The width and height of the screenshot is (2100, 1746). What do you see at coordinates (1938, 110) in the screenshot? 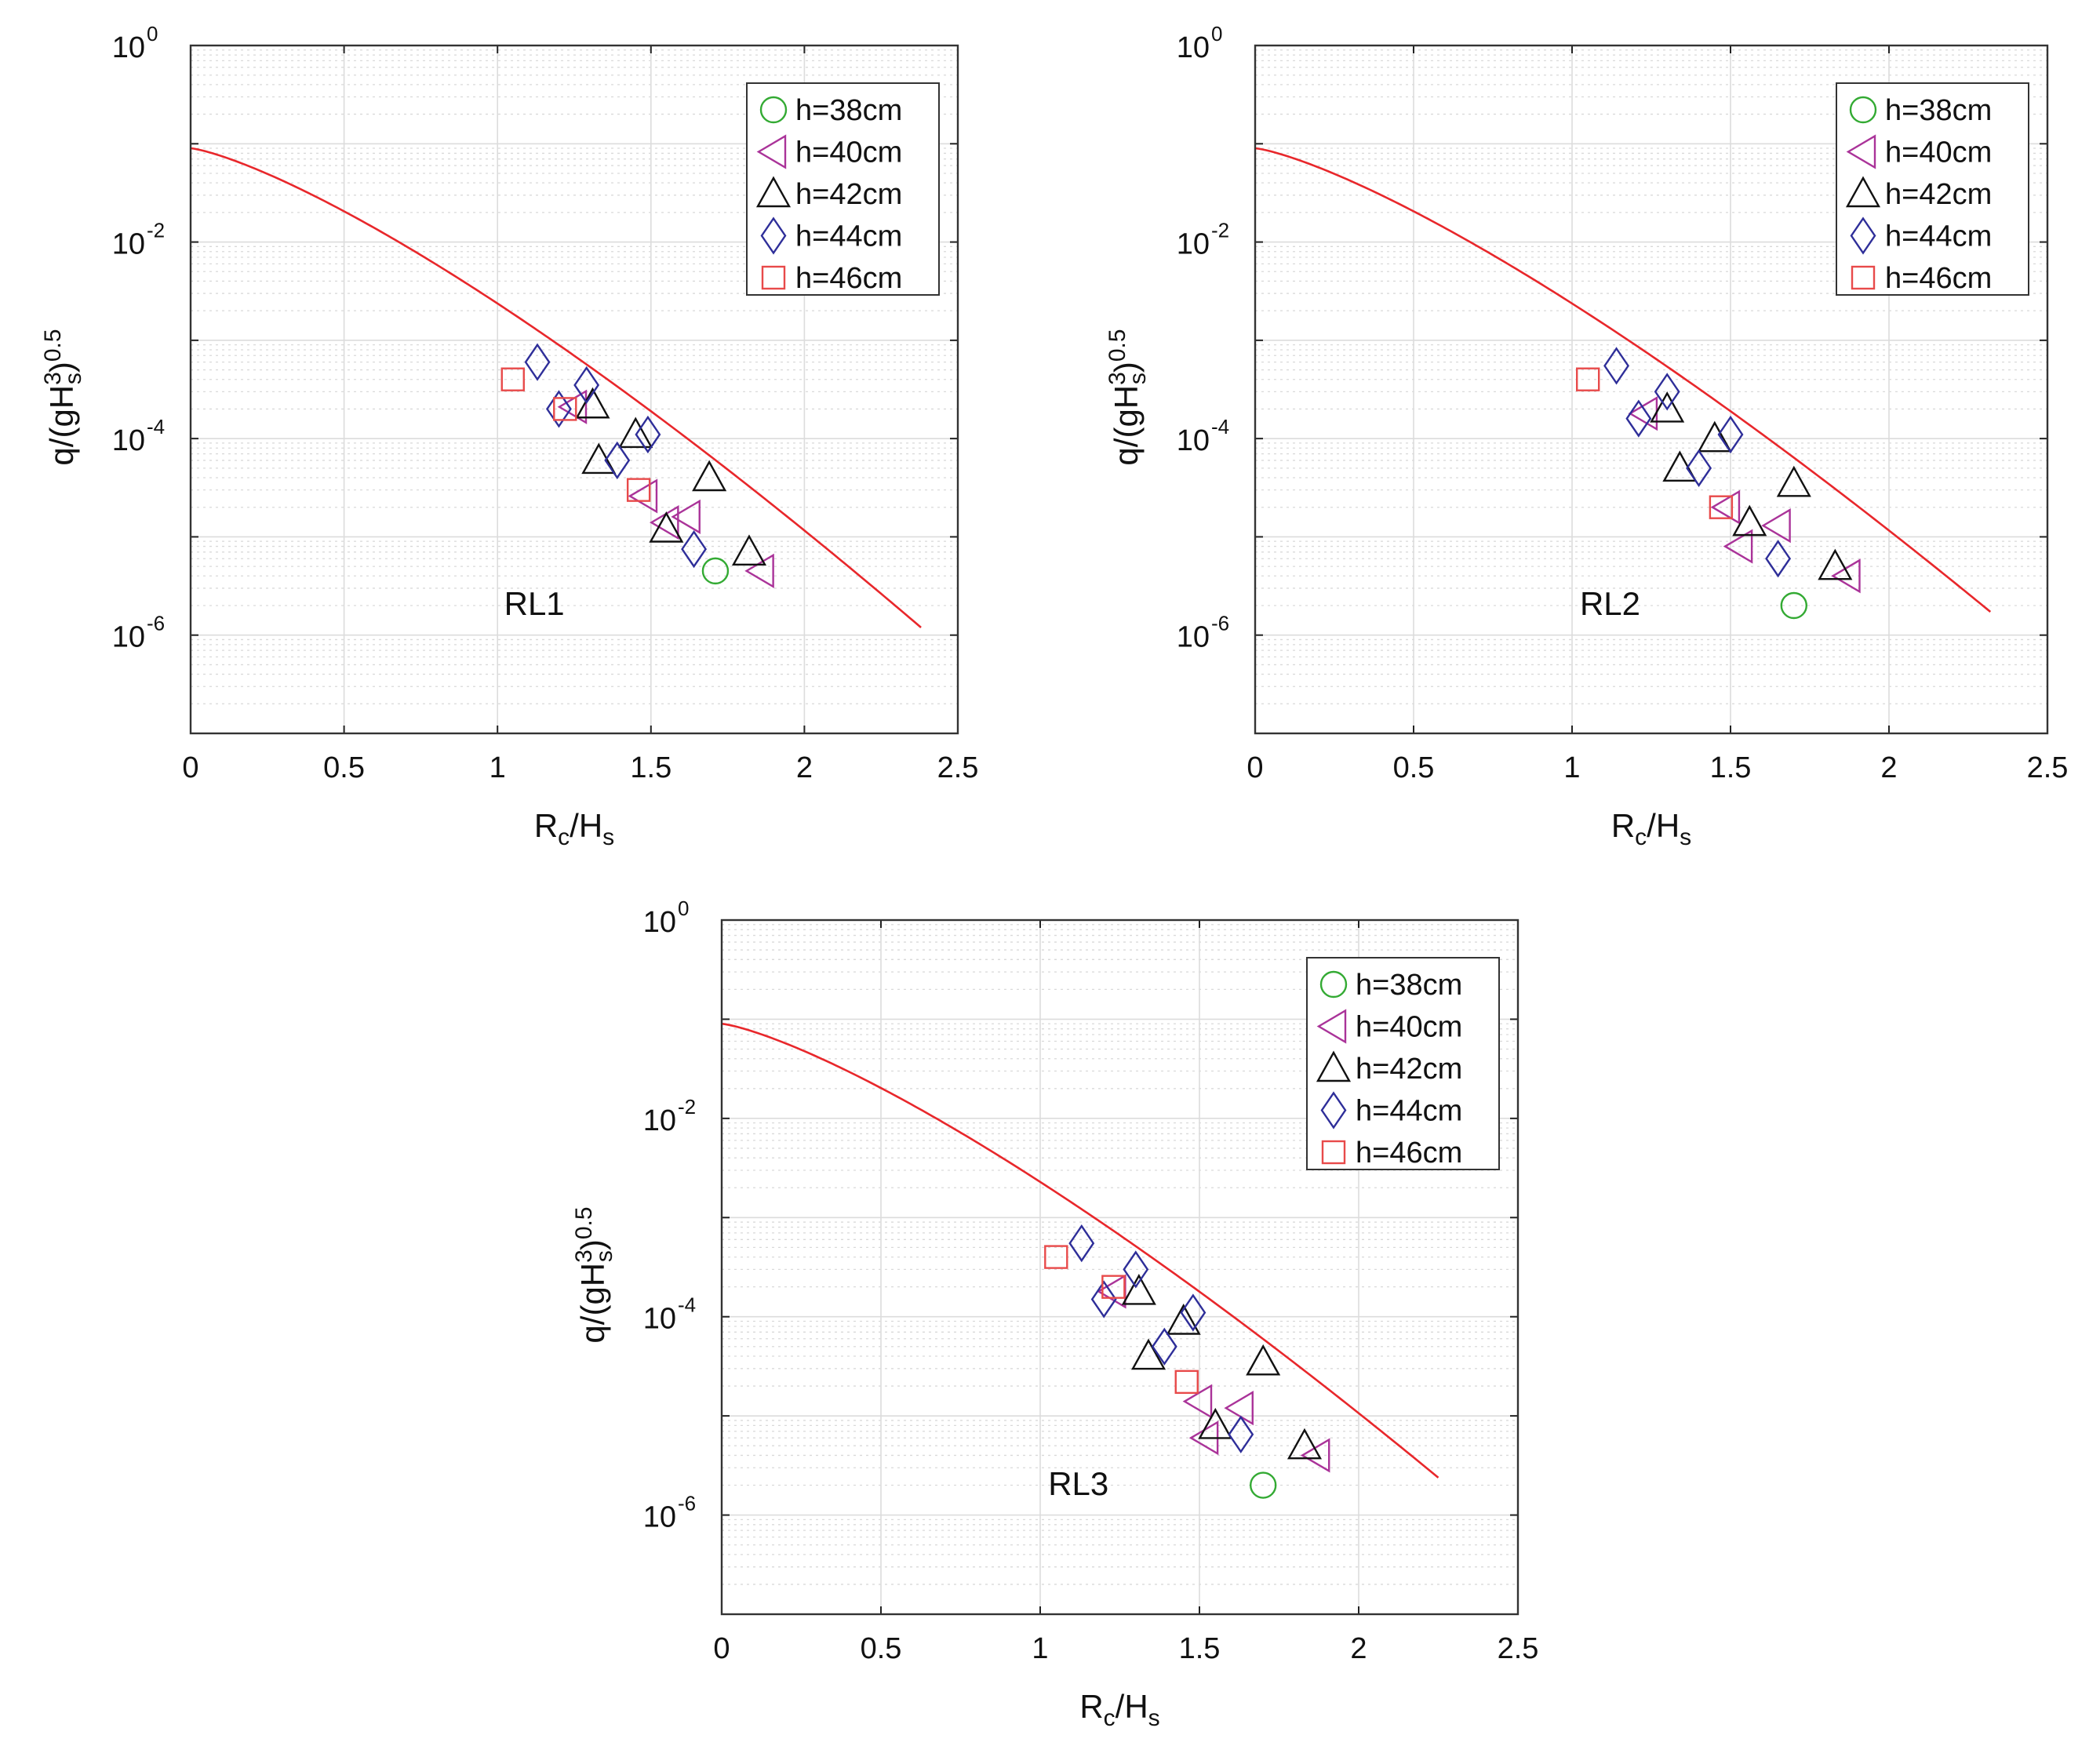
I see `legend-entry: h=38cm` at bounding box center [1938, 110].